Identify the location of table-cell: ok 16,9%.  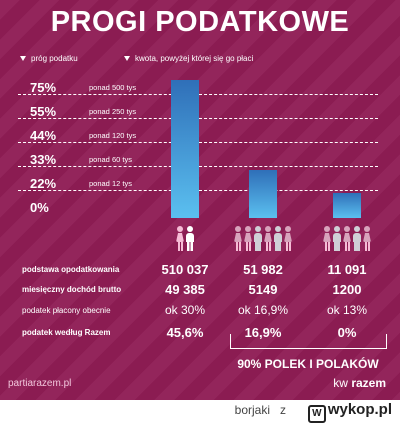
(263, 310).